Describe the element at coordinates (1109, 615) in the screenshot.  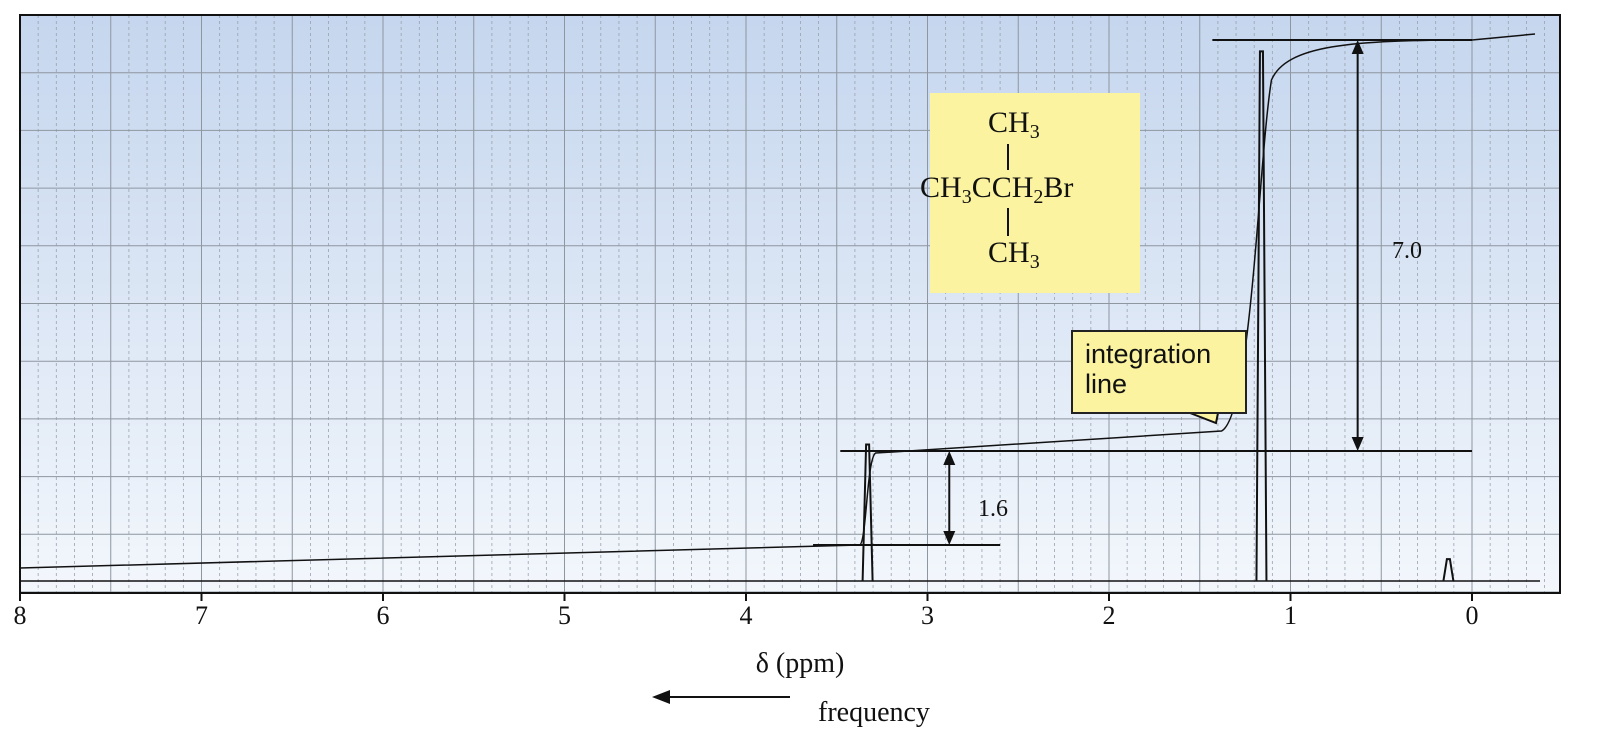
I see `x-tick-label-2: 2` at that location.